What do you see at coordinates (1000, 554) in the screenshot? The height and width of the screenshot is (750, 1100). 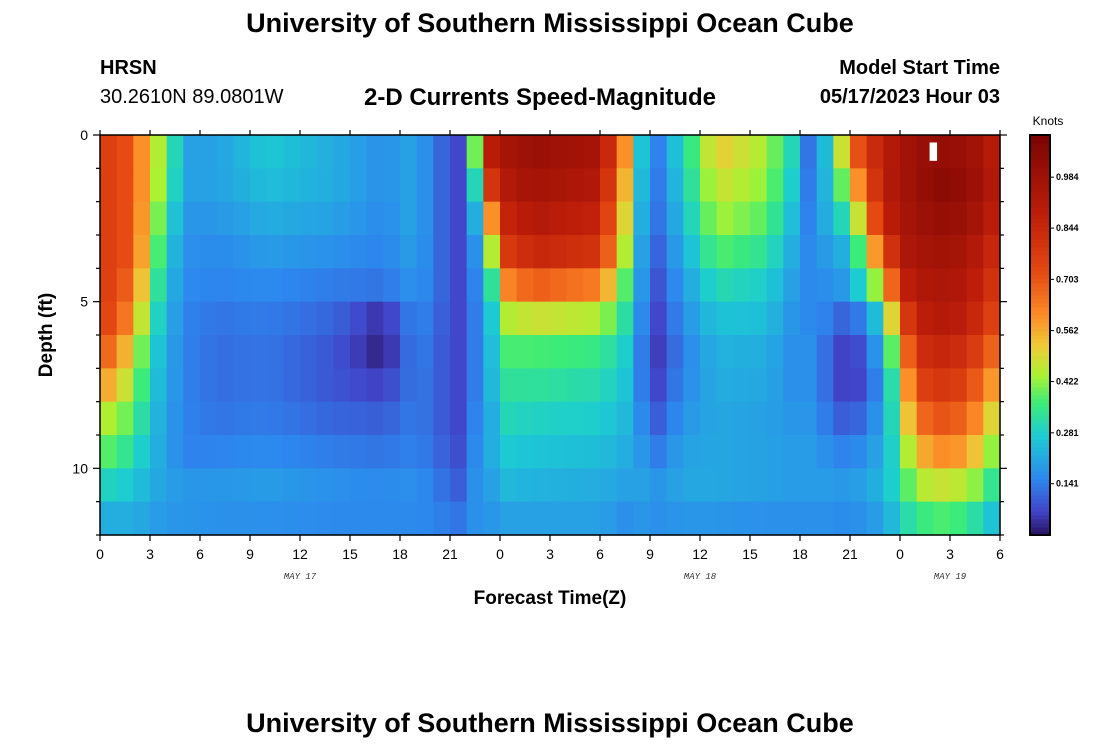 I see `x-tick-label: 6` at bounding box center [1000, 554].